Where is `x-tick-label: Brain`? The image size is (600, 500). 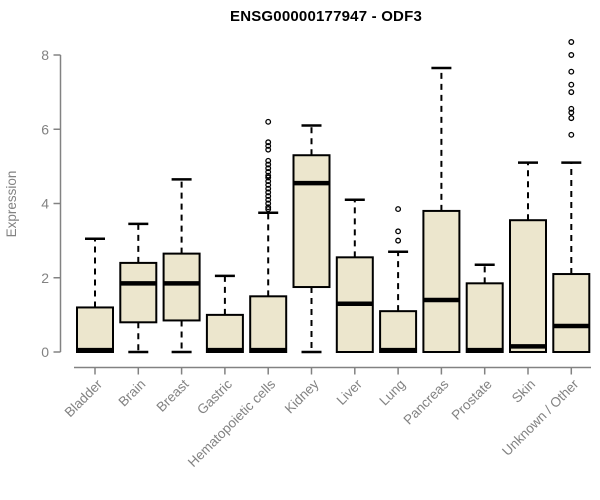 x-tick-label: Brain is located at coordinates (132, 393).